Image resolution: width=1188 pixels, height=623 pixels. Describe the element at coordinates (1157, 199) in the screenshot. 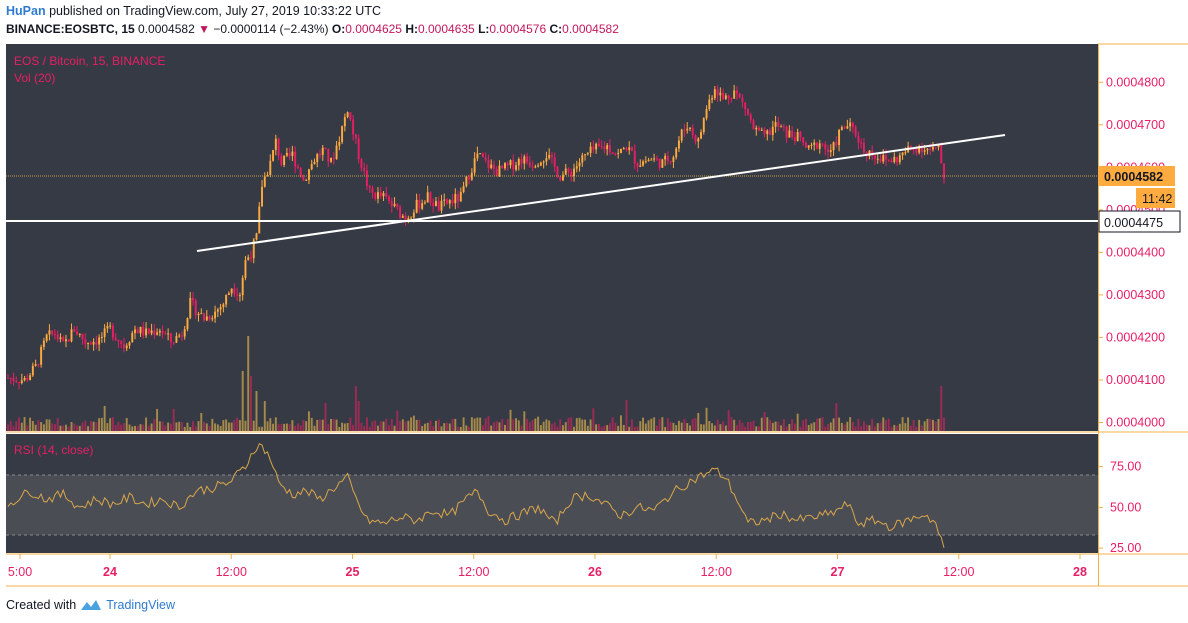

I see `countdown-badge: 11:42` at that location.